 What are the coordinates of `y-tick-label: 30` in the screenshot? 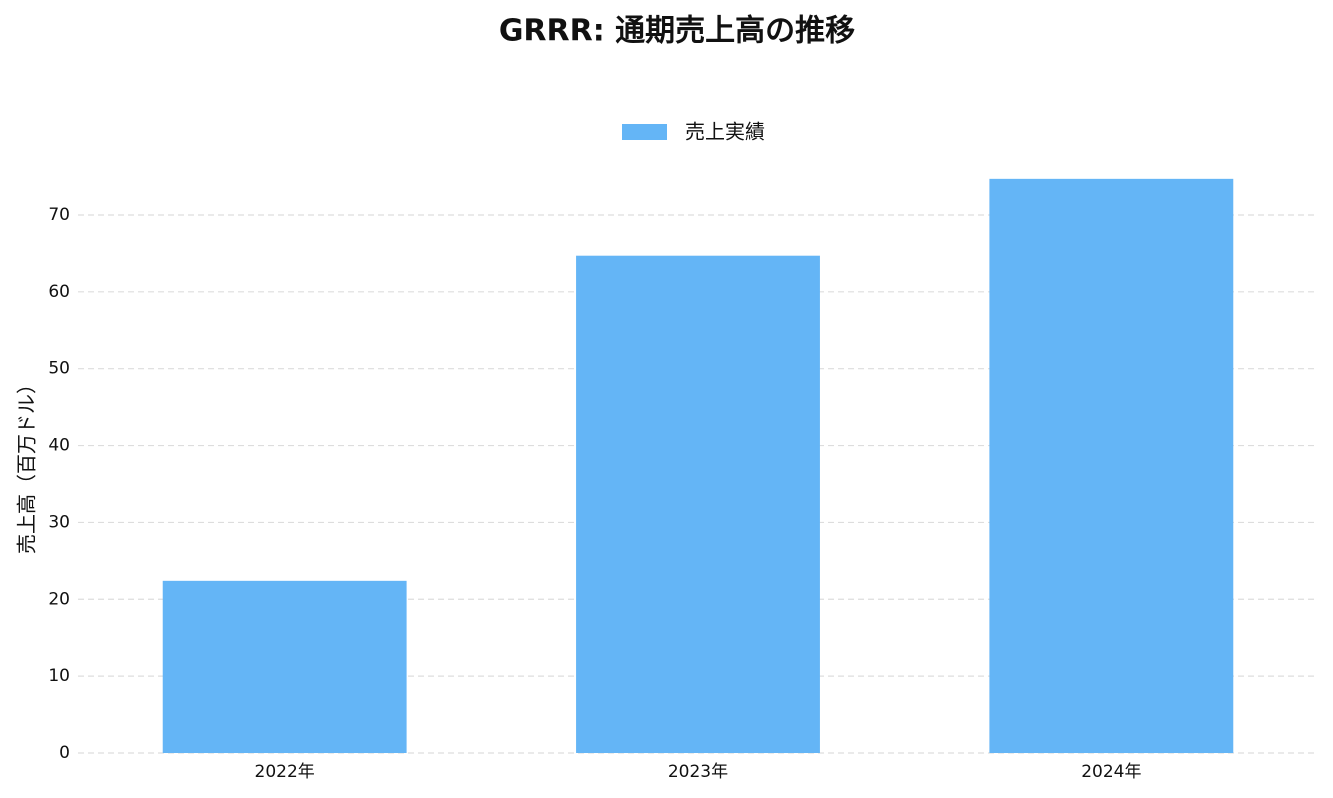 It's located at (59, 522).